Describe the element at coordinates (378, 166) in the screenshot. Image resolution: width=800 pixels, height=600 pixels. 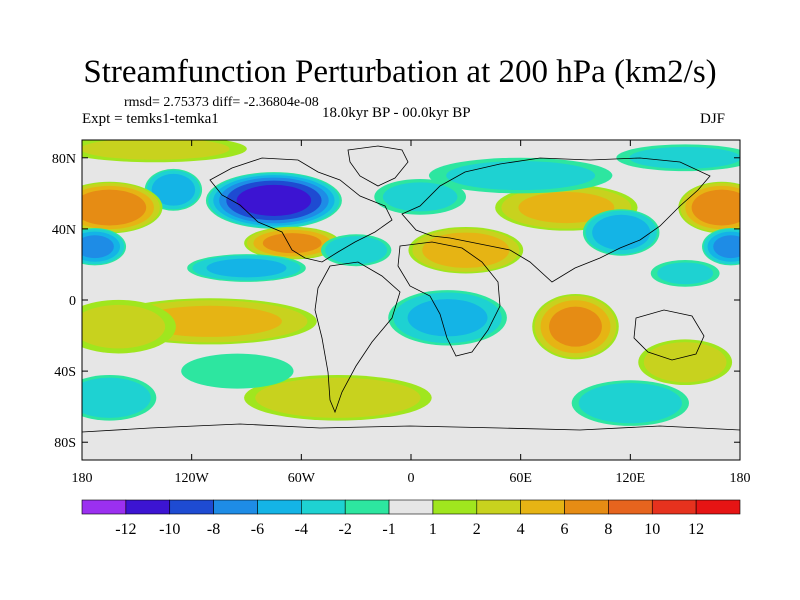
I see `coast-greenland` at that location.